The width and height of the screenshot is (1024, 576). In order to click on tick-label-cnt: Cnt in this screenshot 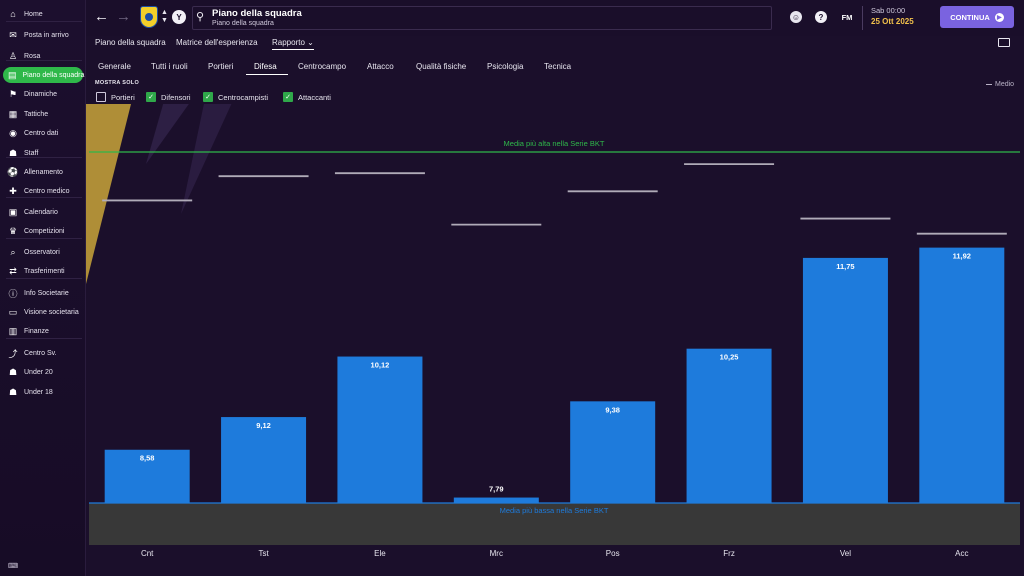, I will do `click(147, 553)`.